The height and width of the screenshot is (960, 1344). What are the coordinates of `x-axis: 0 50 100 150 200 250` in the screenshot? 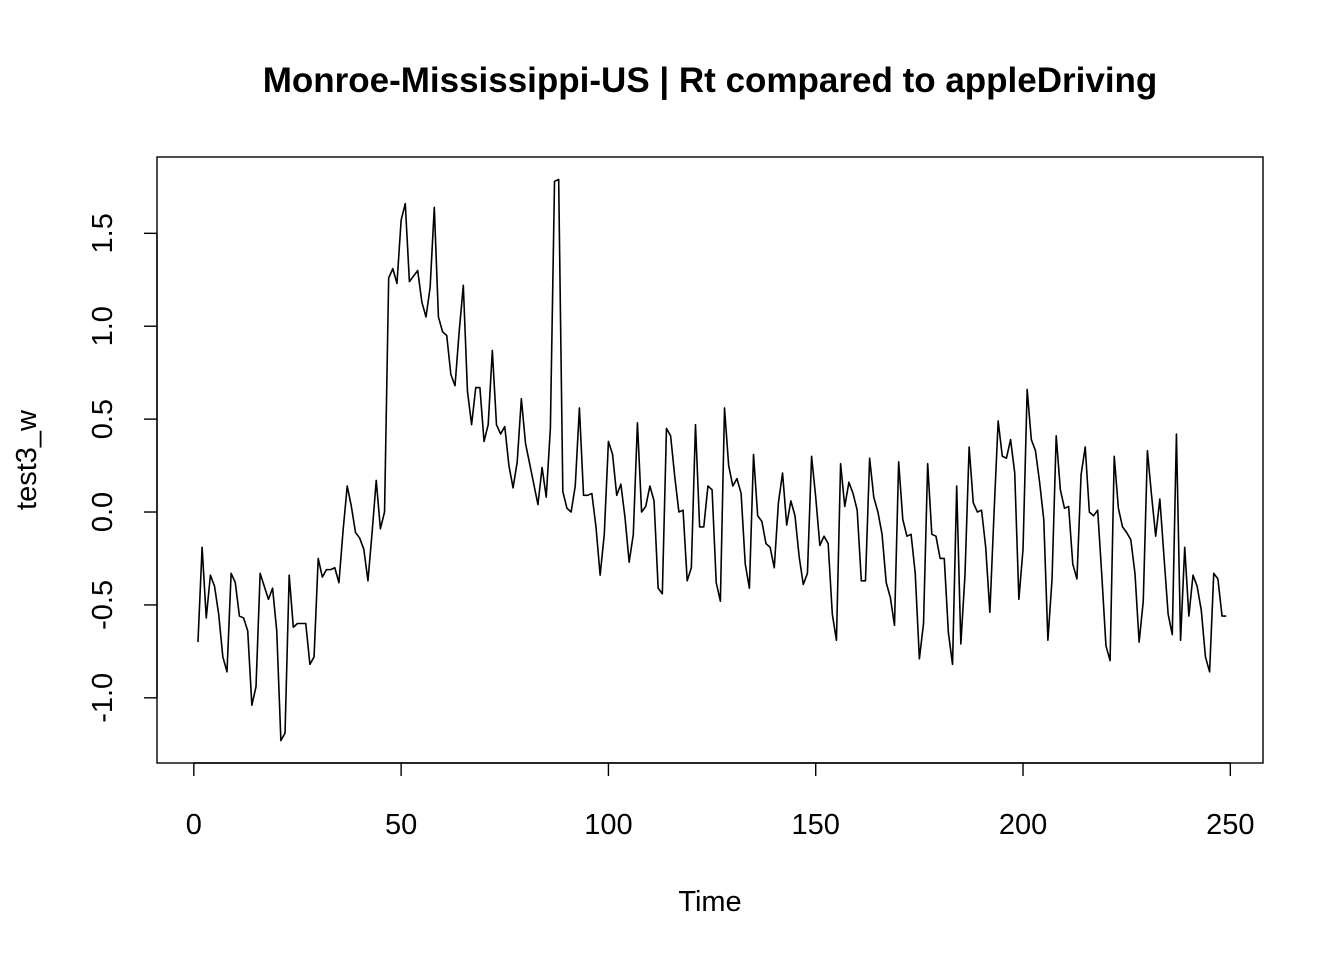 It's located at (720, 801).